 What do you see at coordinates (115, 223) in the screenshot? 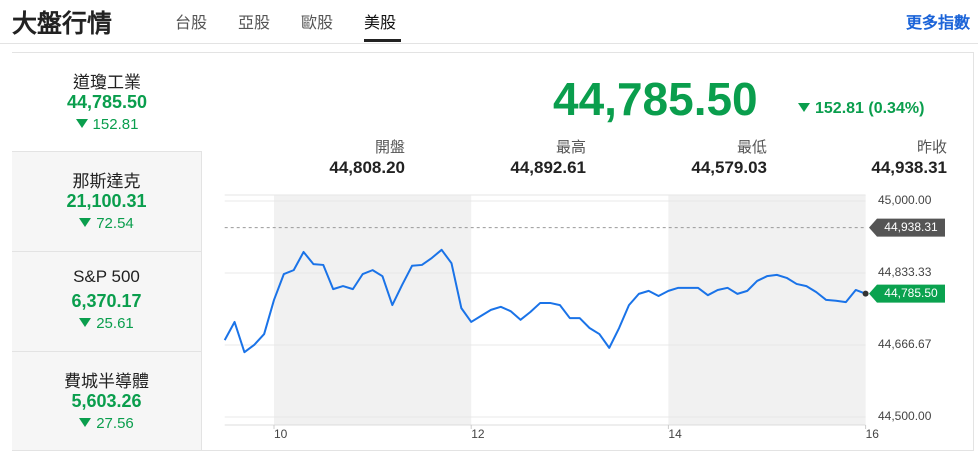
I see `change-text: 72.54` at bounding box center [115, 223].